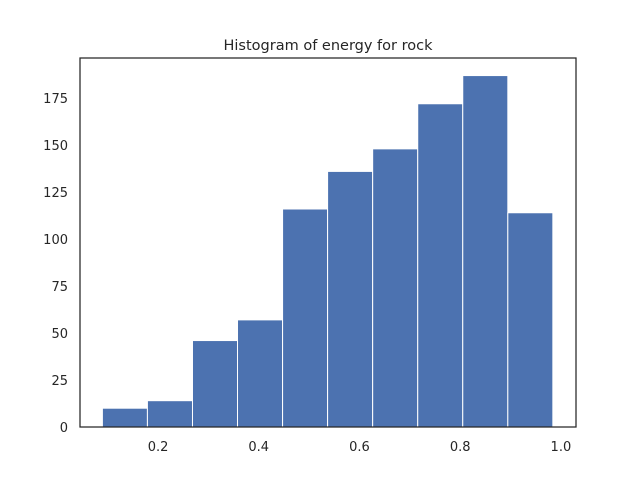 Image resolution: width=640 pixels, height=484 pixels. I want to click on y-tick-label: 75, so click(59, 287).